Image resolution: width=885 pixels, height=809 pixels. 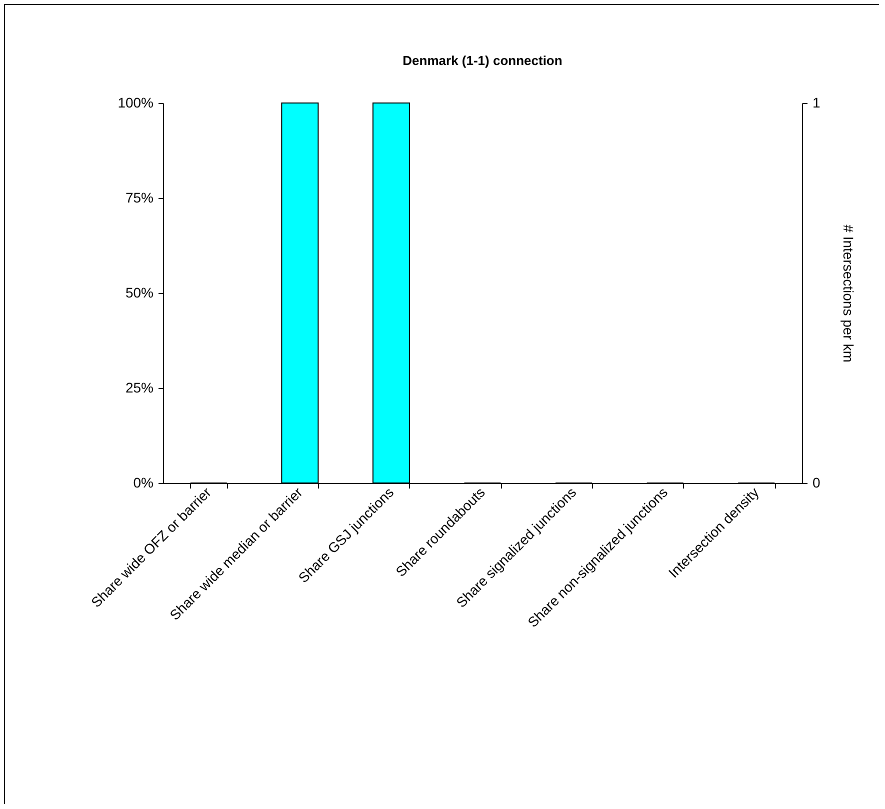 What do you see at coordinates (143, 482) in the screenshot?
I see `y-tick-label: 0%` at bounding box center [143, 482].